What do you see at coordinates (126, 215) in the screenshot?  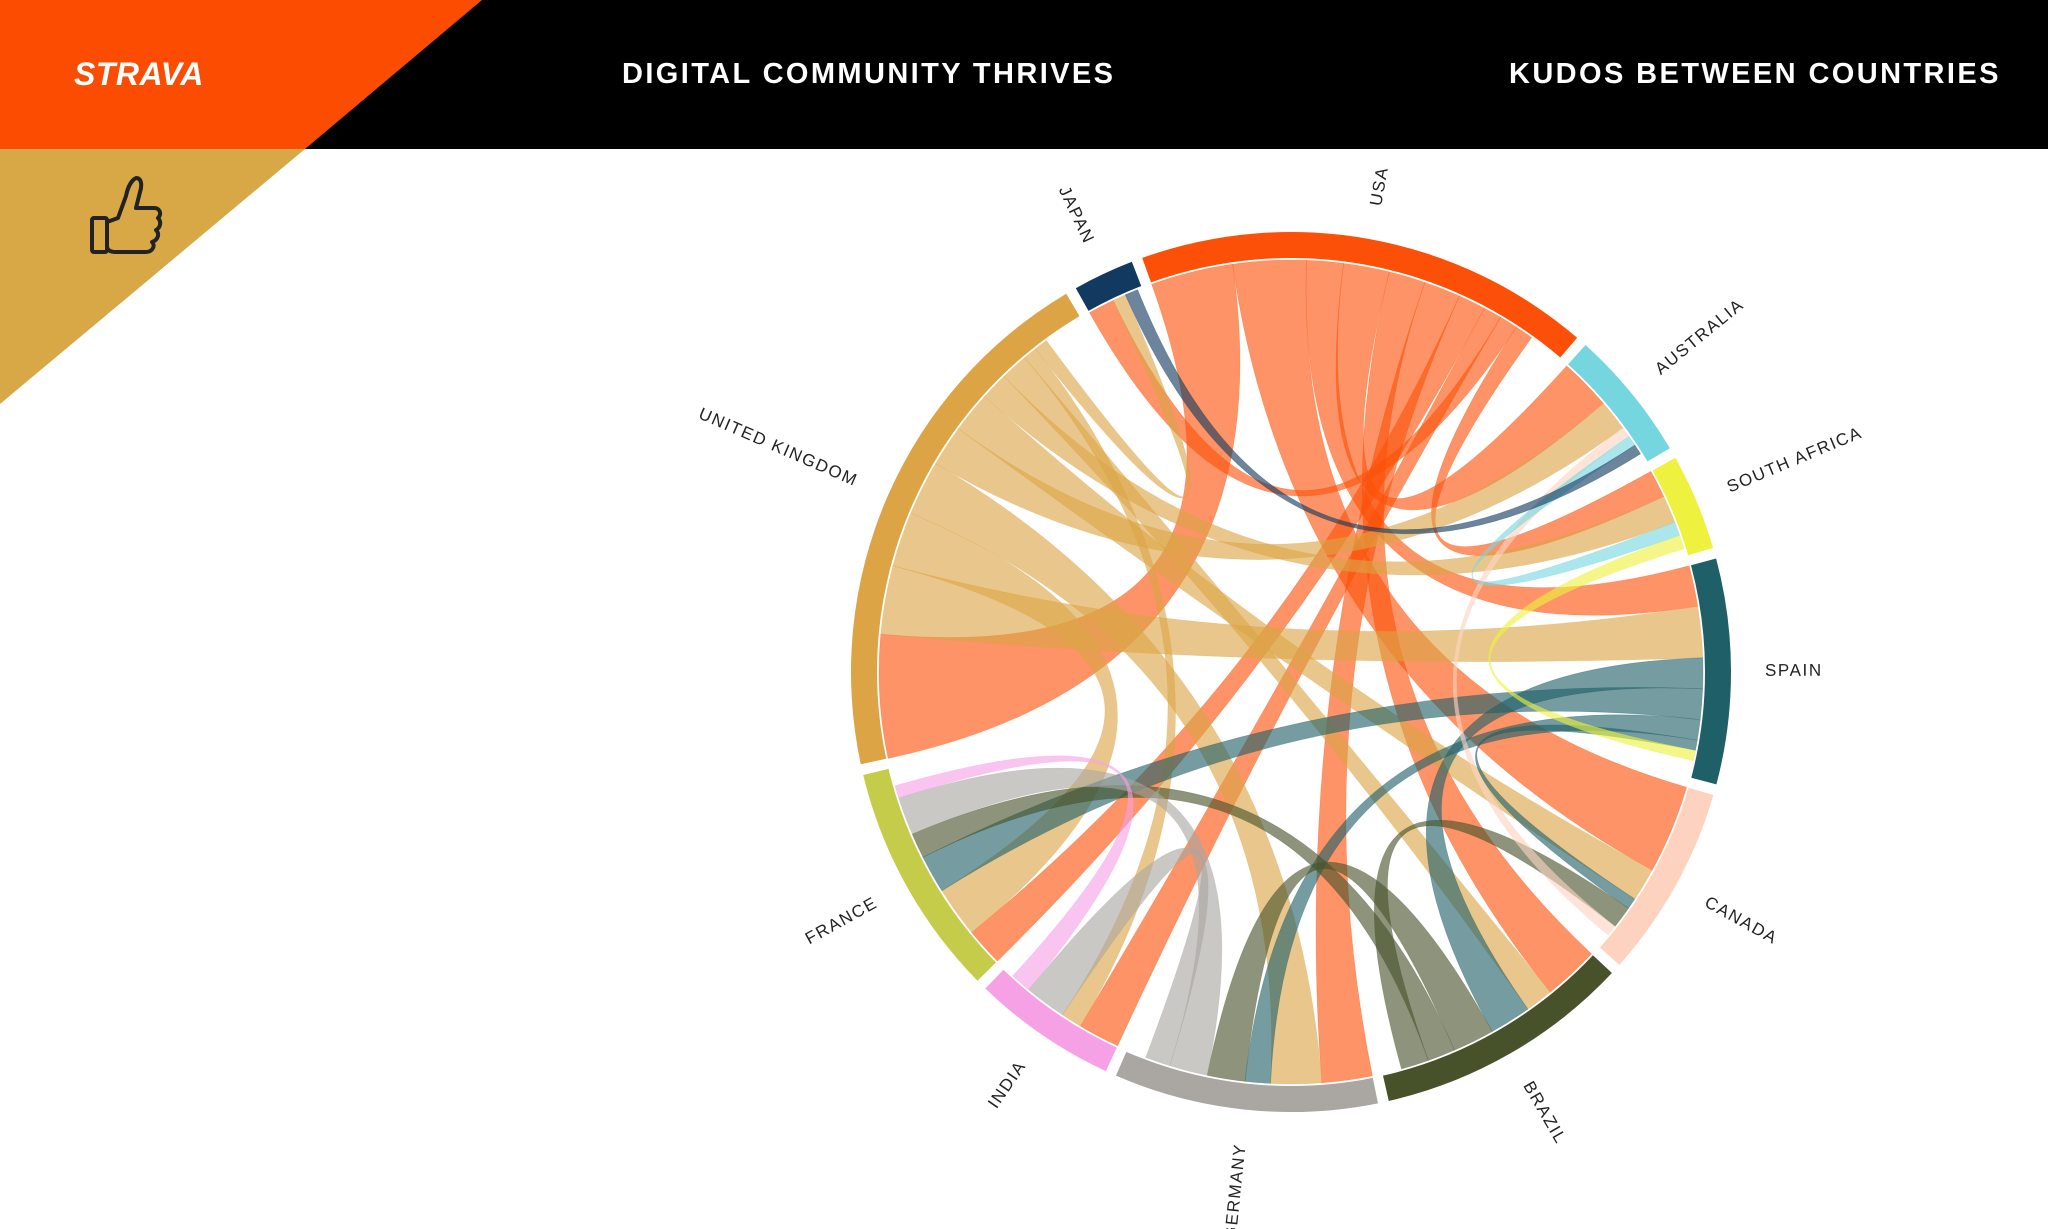 I see `thumbs-up-icon` at bounding box center [126, 215].